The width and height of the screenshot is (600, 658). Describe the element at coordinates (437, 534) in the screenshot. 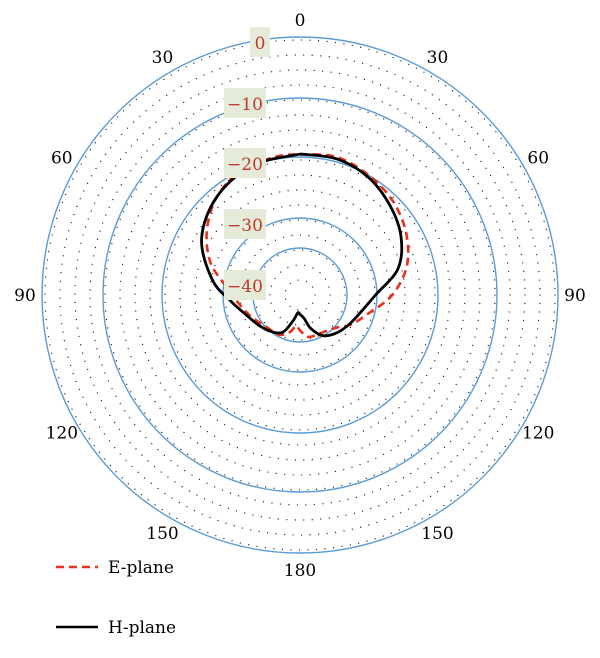

I see `angle-tick-label-150: 150` at that location.